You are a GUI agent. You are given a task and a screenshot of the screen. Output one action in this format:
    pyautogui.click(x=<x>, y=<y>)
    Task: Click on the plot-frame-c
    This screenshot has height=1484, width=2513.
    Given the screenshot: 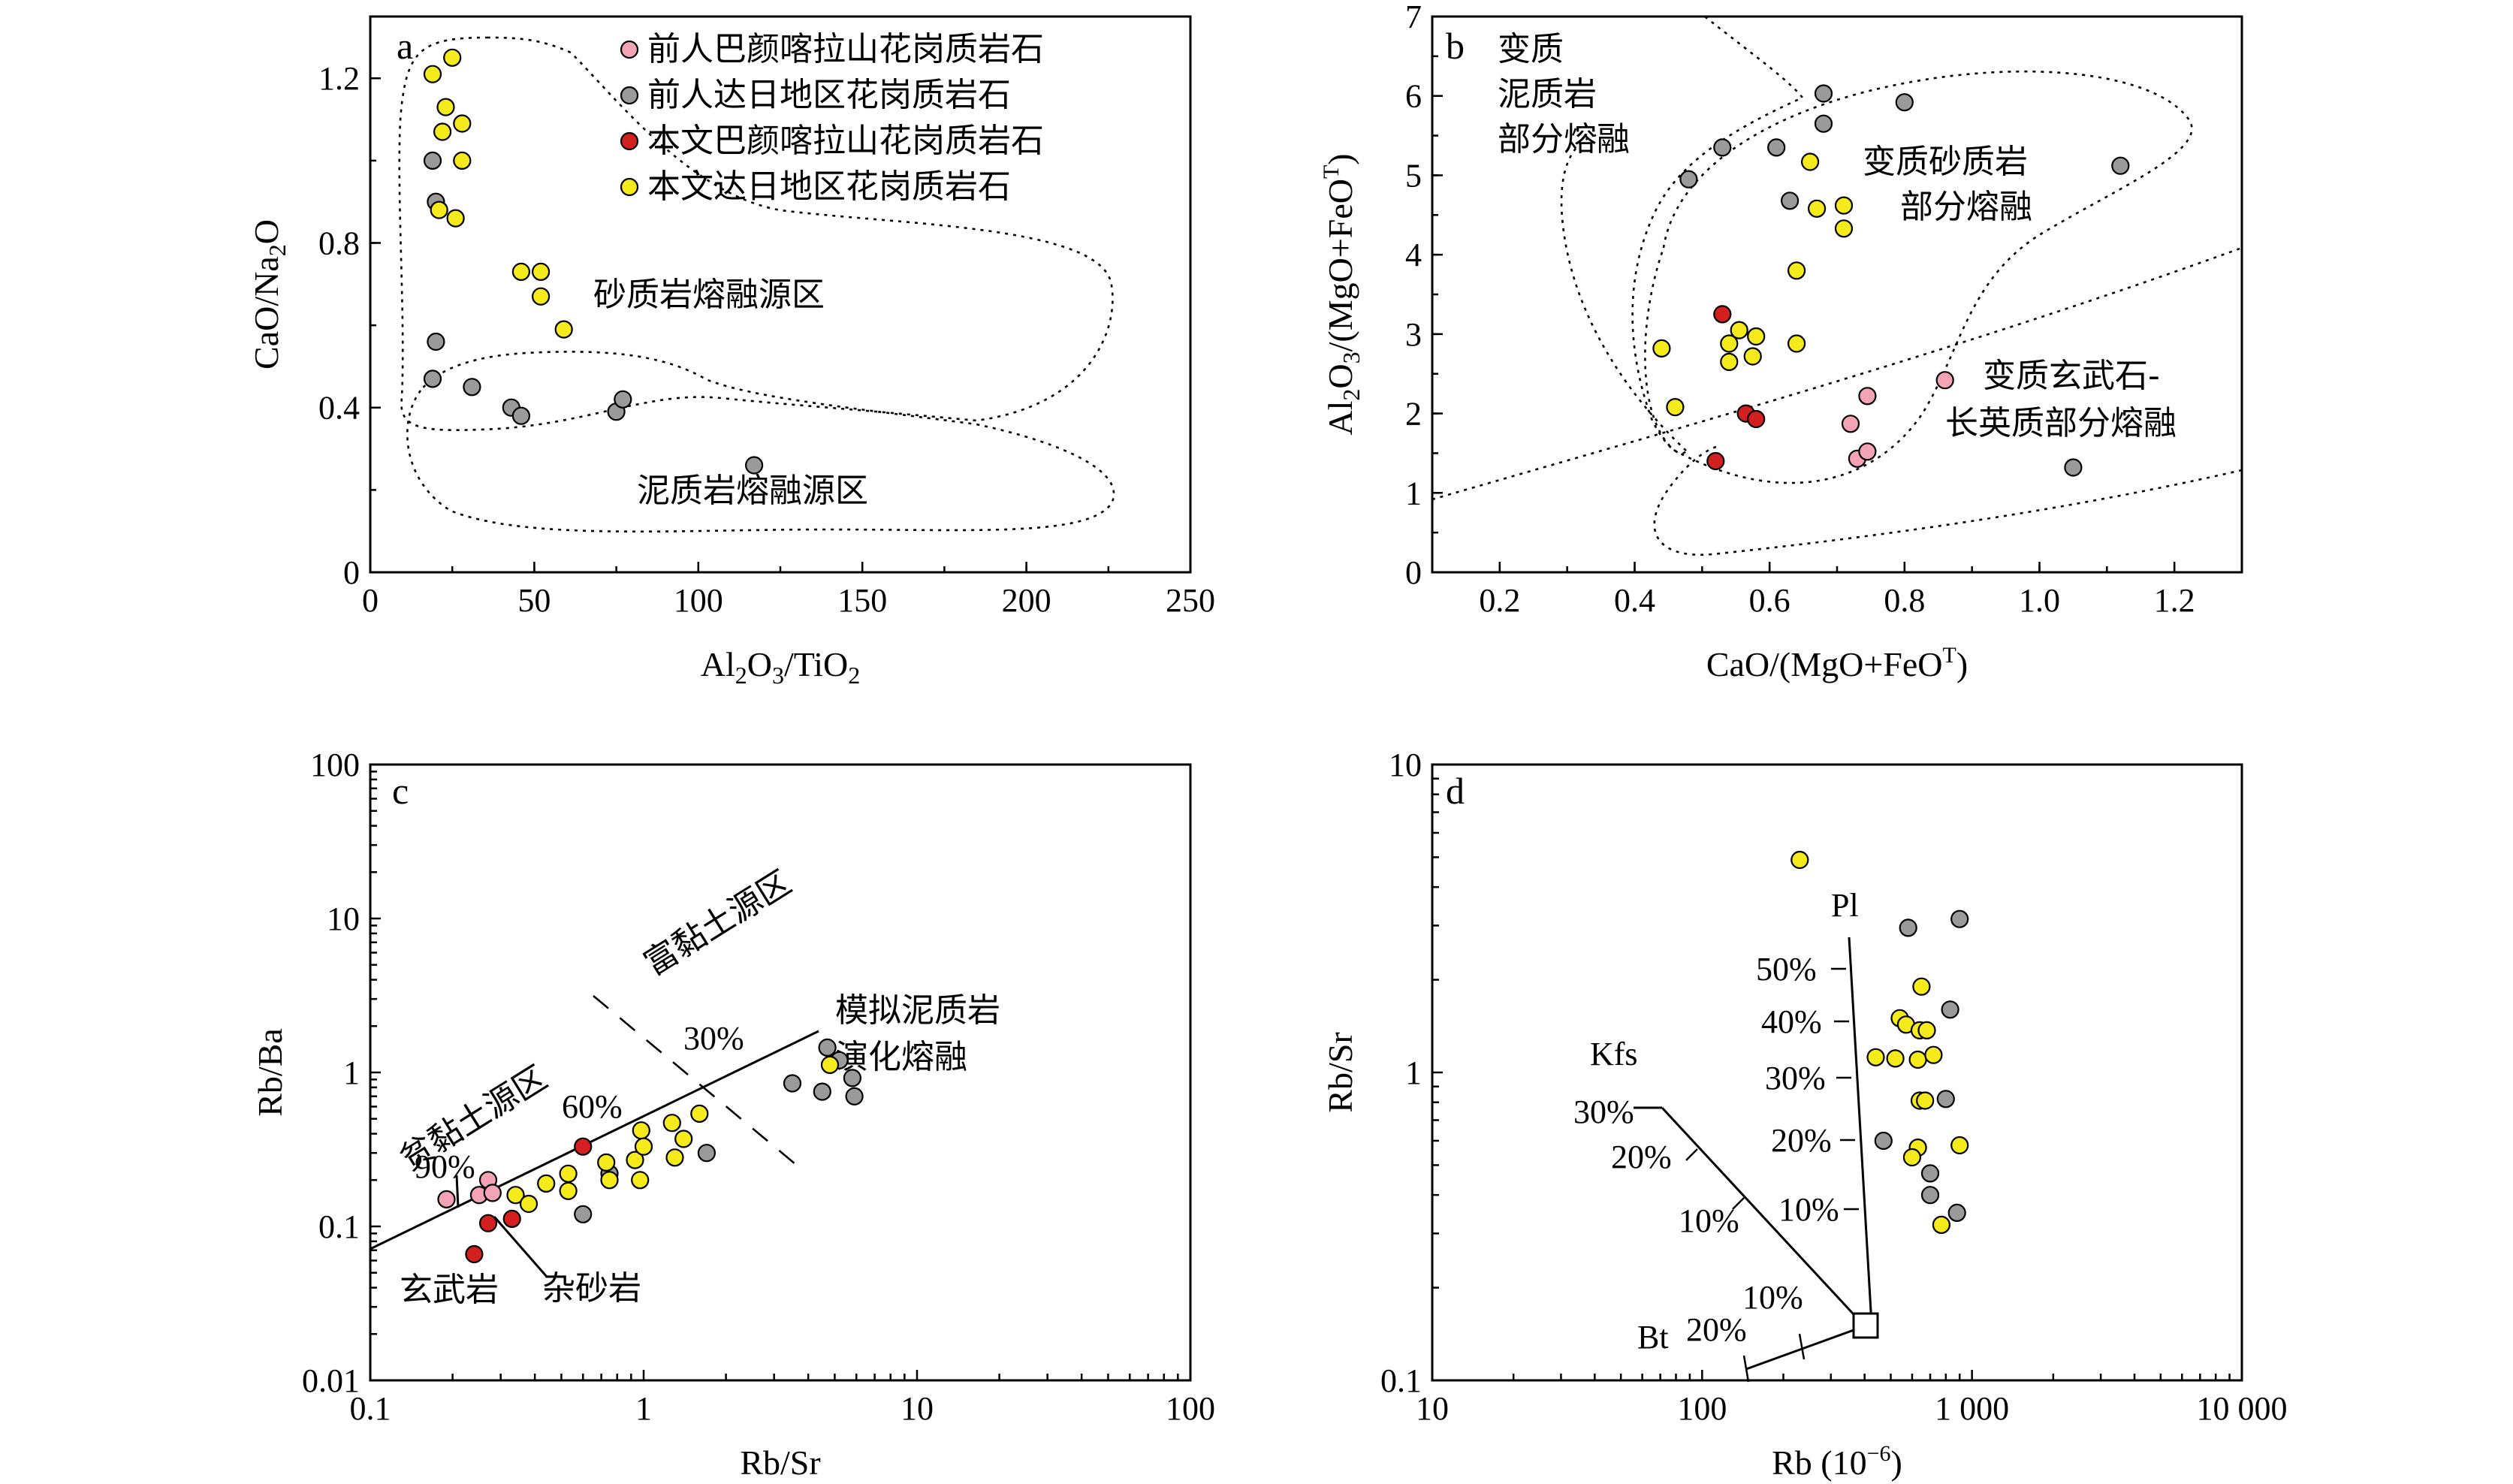 What is the action you would take?
    pyautogui.click(x=781, y=1072)
    